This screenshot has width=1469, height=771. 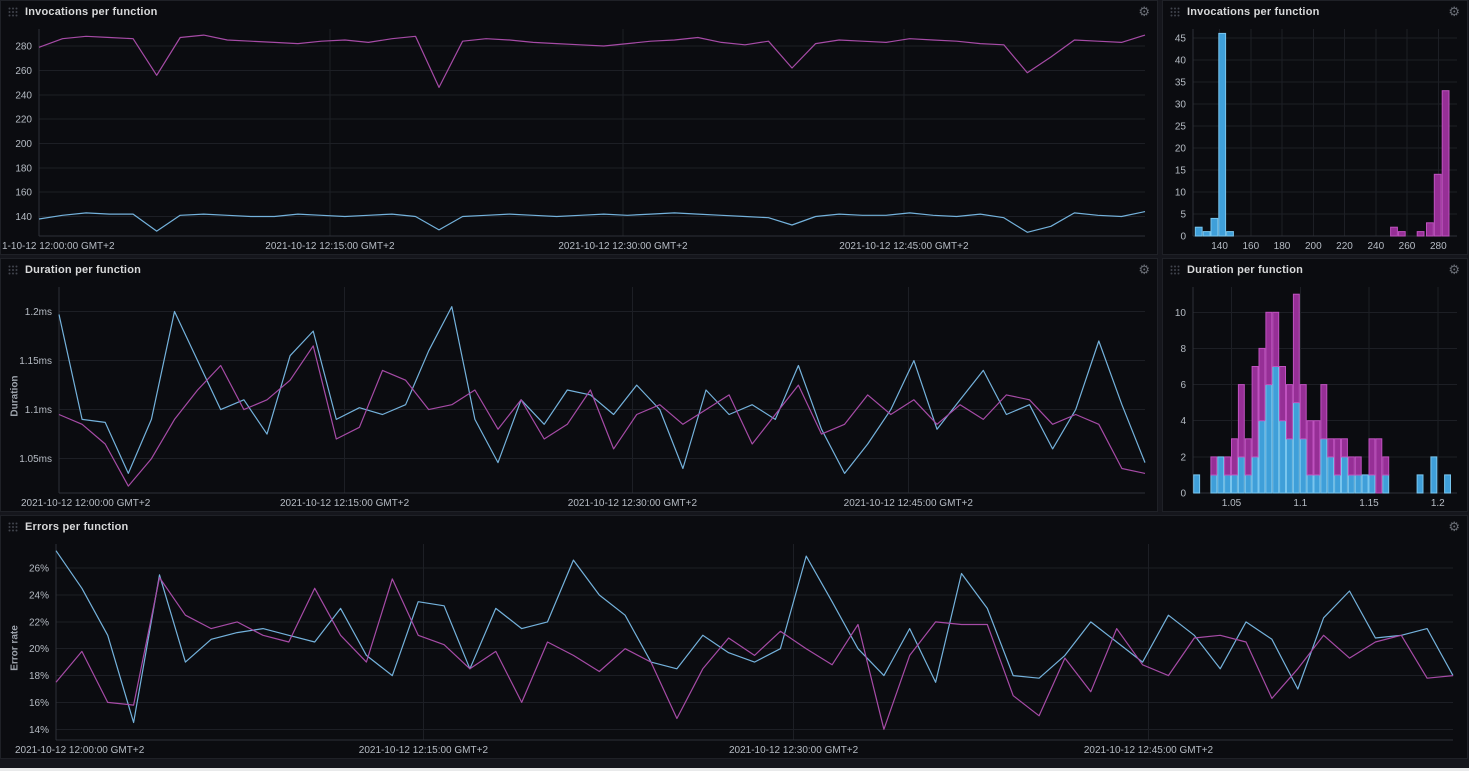 What do you see at coordinates (1183, 457) in the screenshot?
I see `svg-text: 2` at bounding box center [1183, 457].